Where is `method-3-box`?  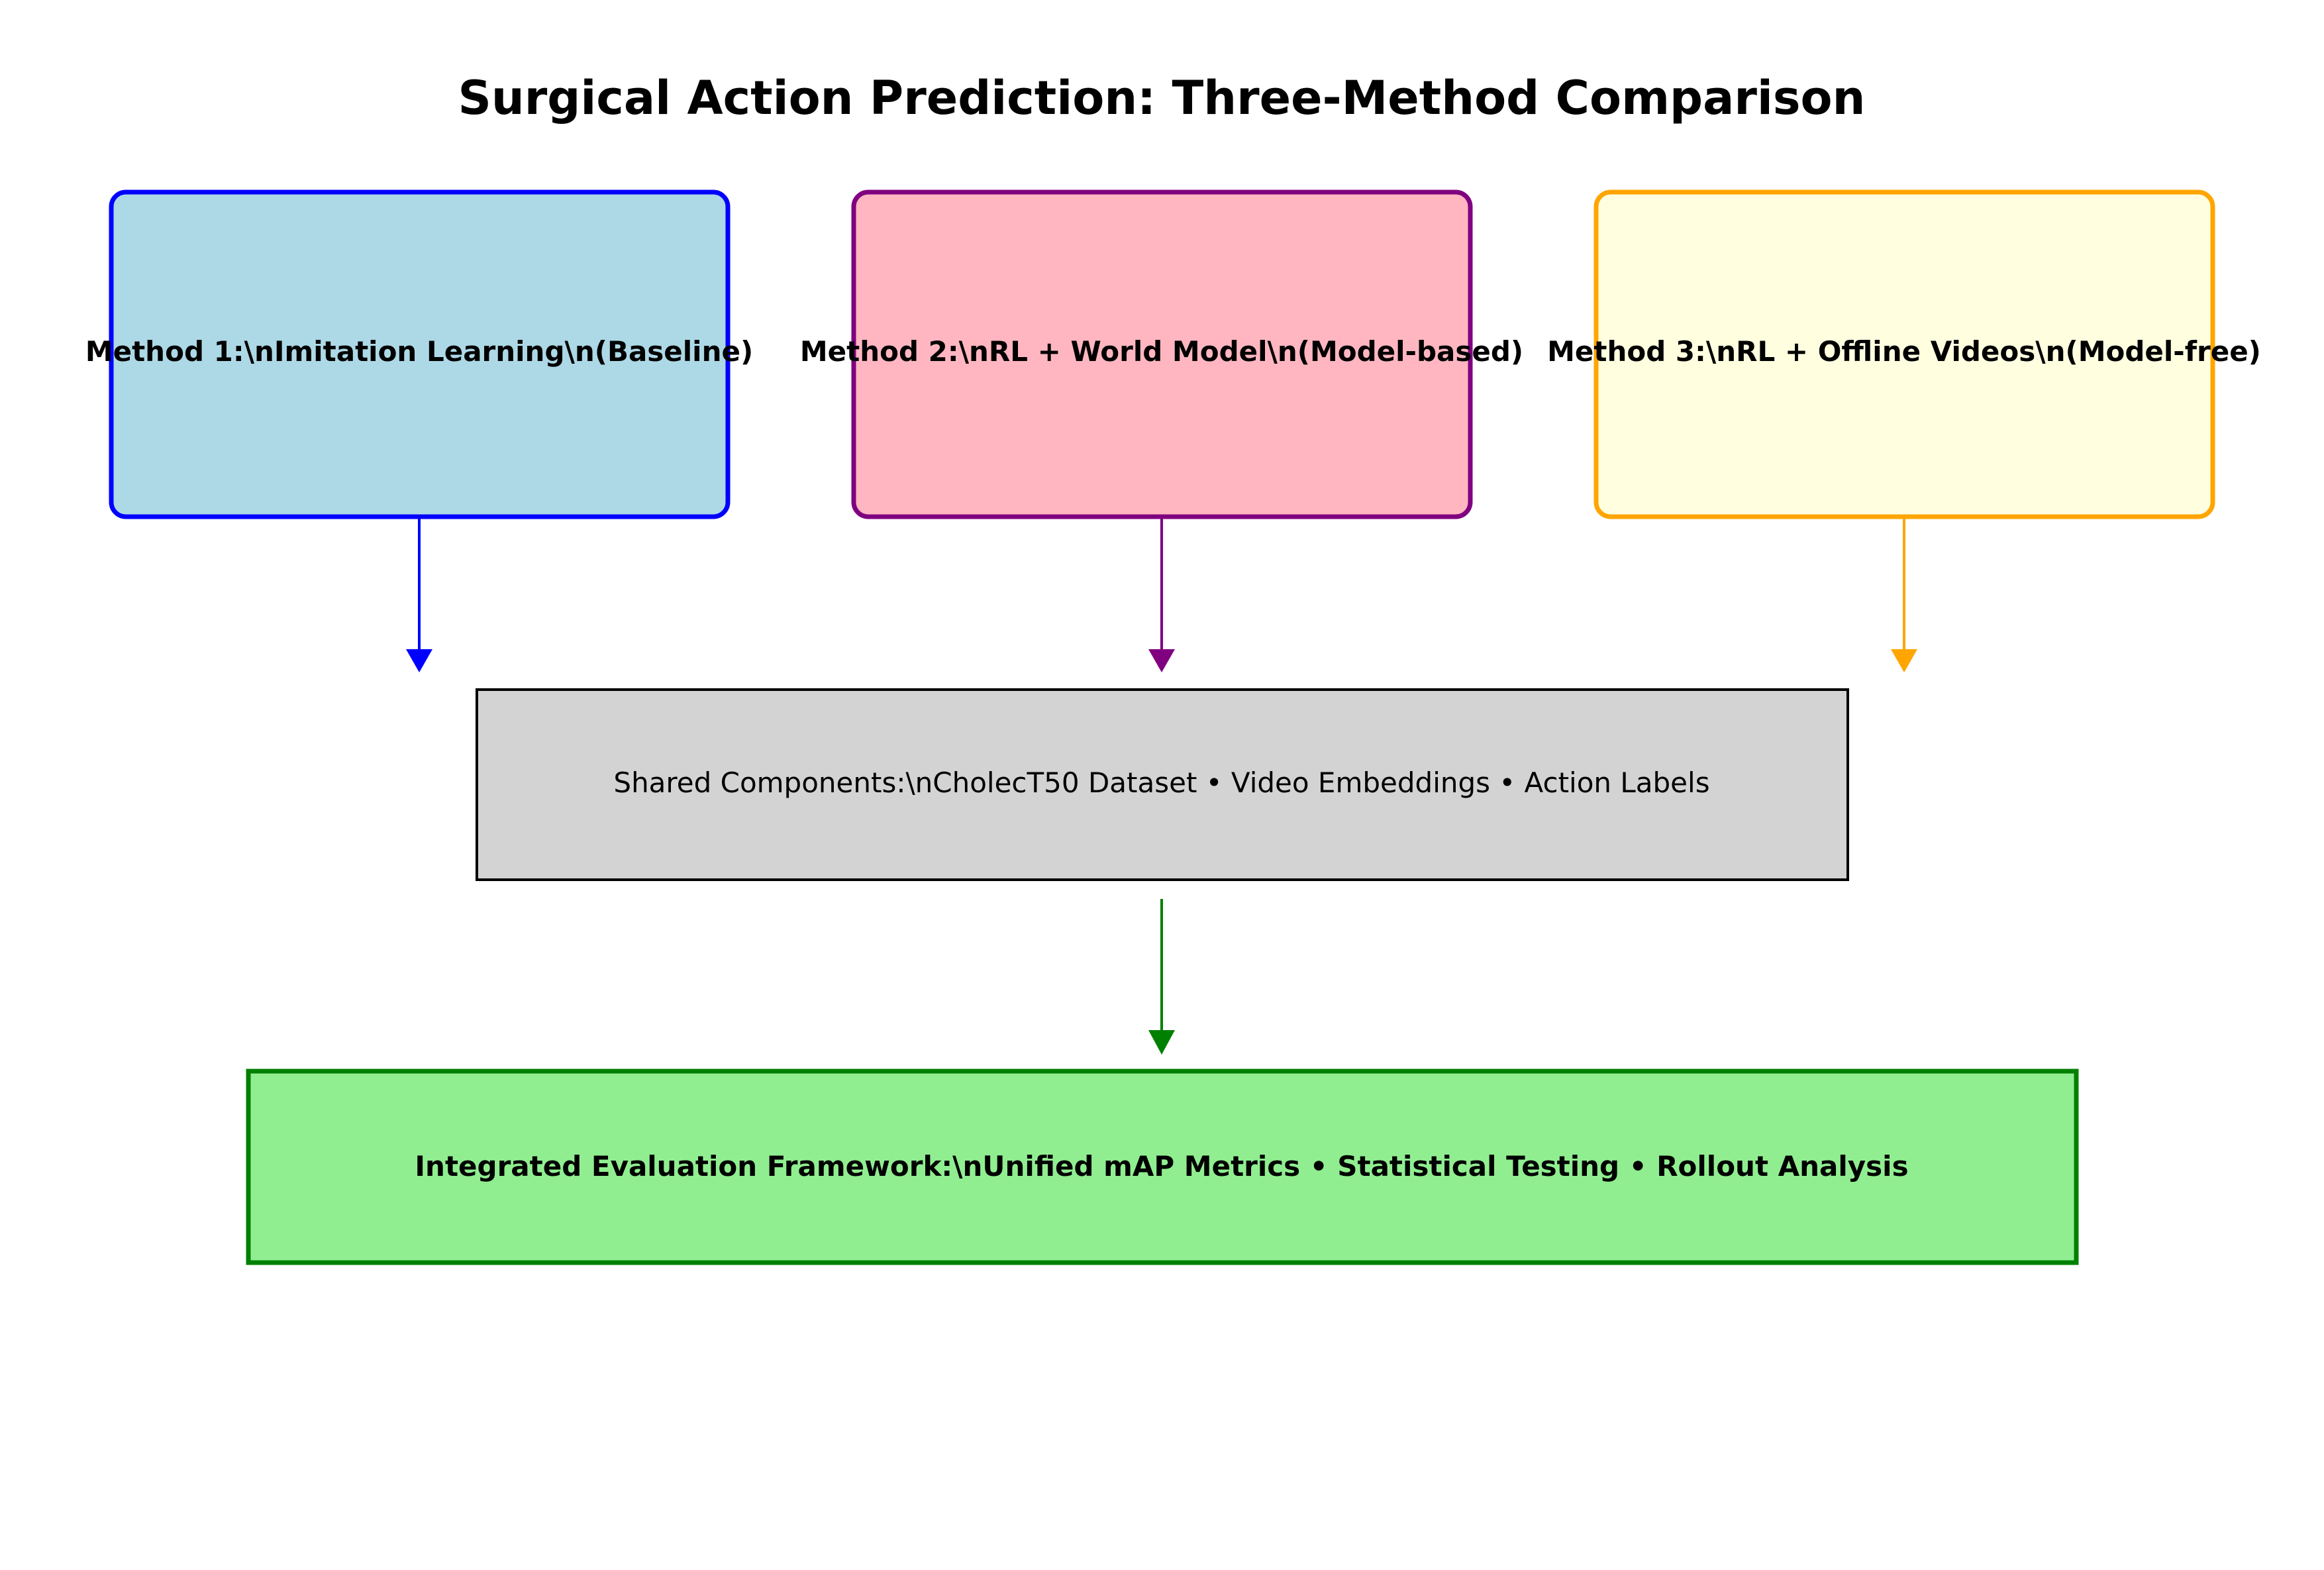 method-3-box is located at coordinates (1904, 354).